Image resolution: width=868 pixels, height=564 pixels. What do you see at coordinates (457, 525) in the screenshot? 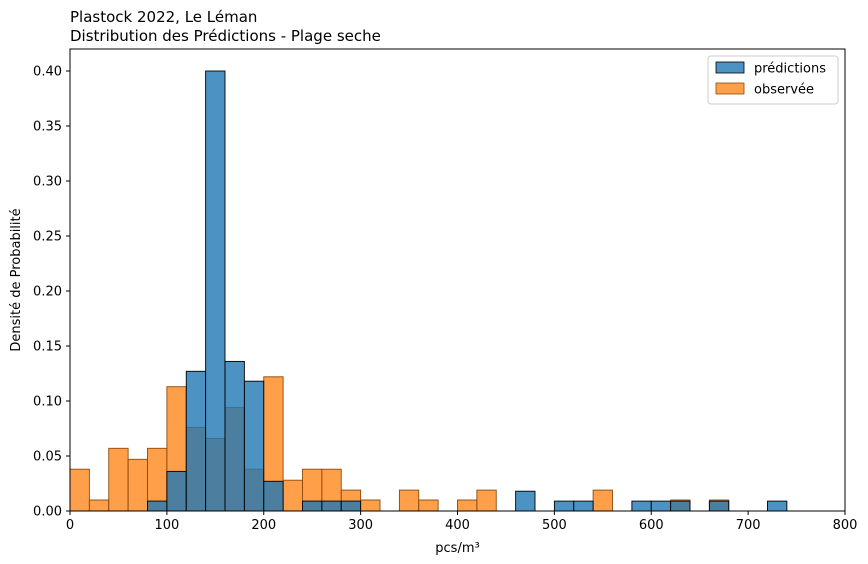
I see `x-tick-label-4: 400` at bounding box center [457, 525].